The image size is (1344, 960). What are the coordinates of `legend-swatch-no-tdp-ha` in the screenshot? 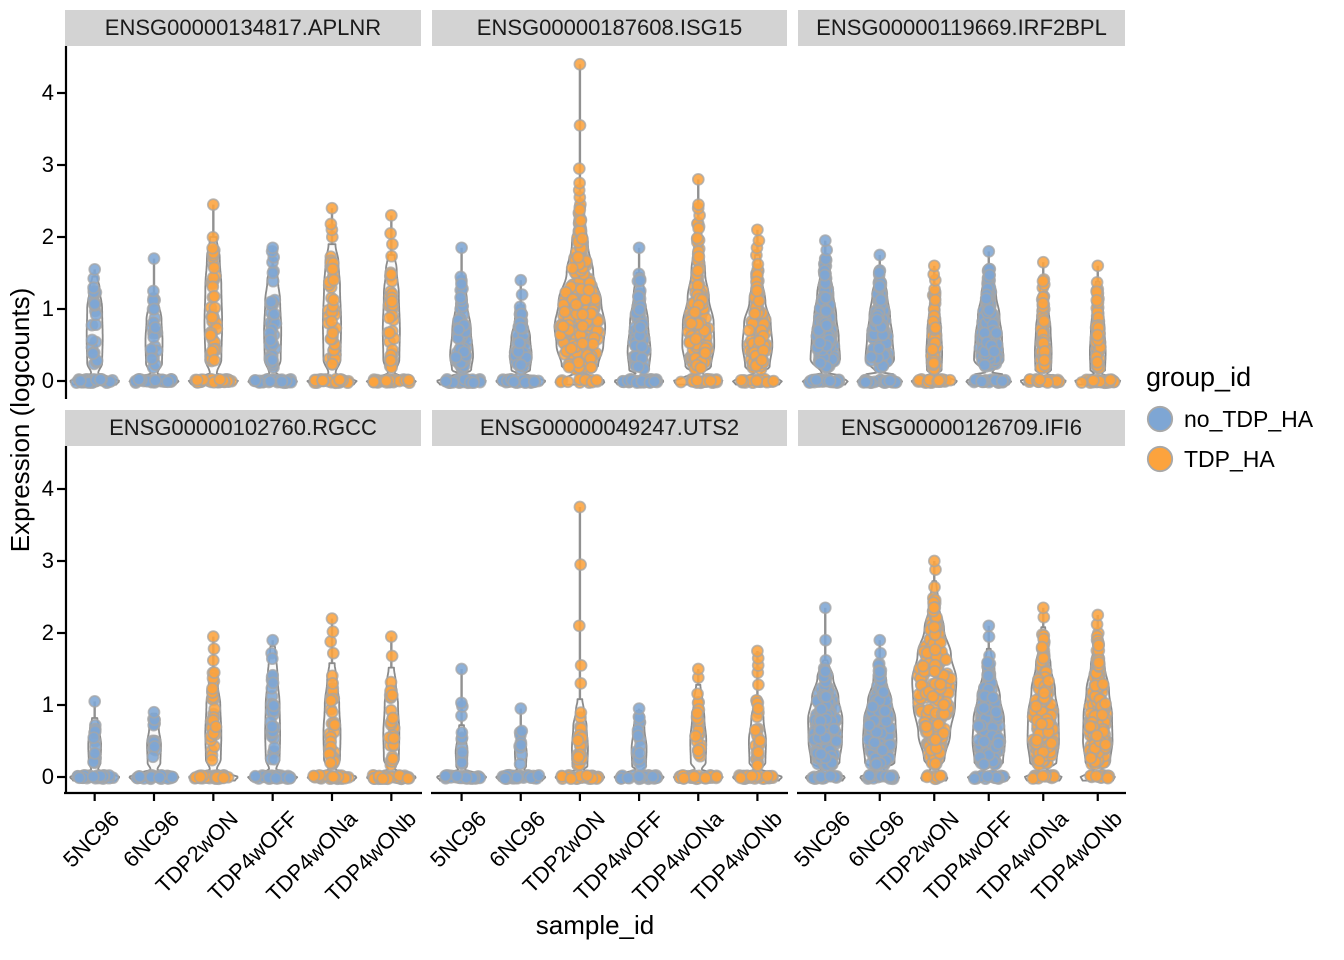 It's located at (1160, 419).